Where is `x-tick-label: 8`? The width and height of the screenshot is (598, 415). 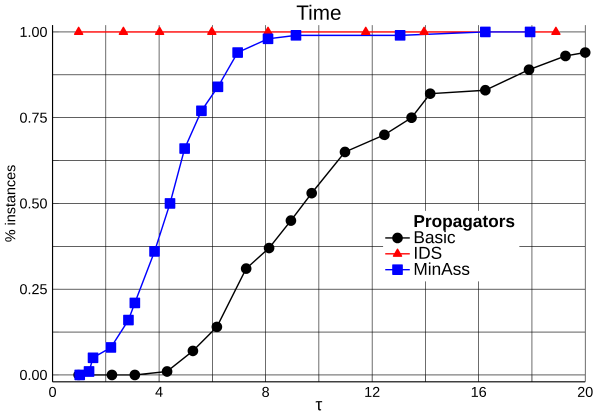 x-tick-label: 8 is located at coordinates (265, 391).